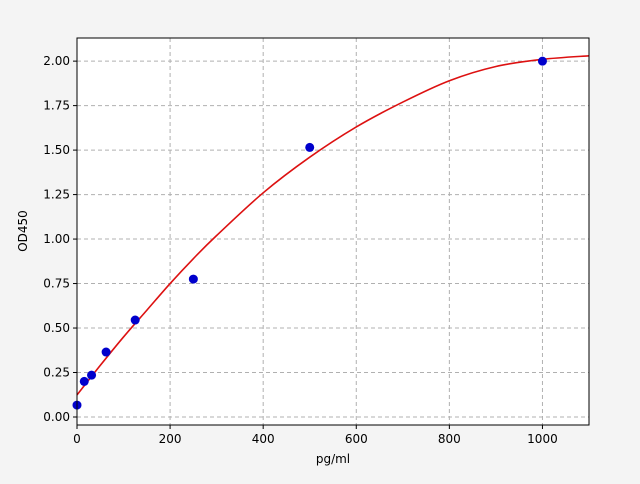 The image size is (640, 484). I want to click on y-tick-label: 1.25, so click(56, 195).